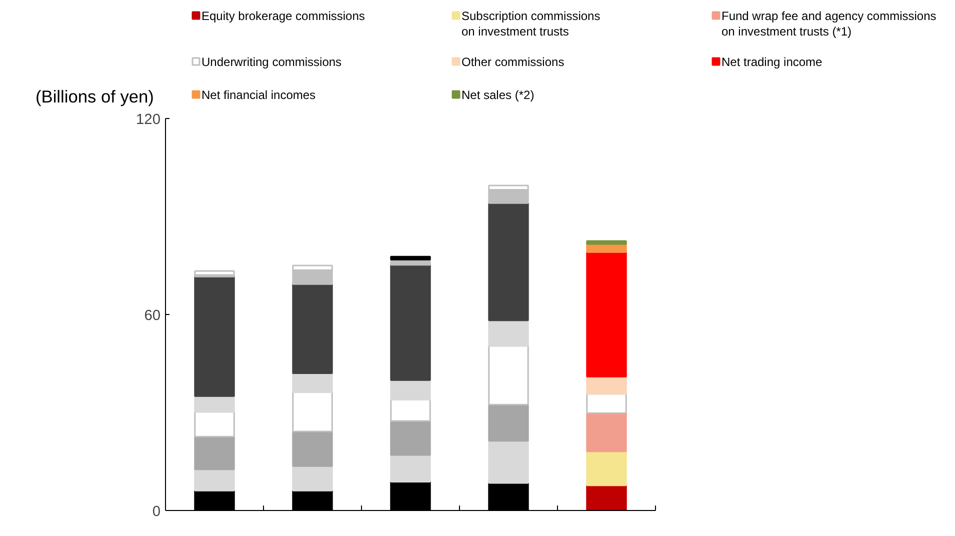 Image resolution: width=955 pixels, height=536 pixels. What do you see at coordinates (513, 62) in the screenshot?
I see `legend-label: Other commissions` at bounding box center [513, 62].